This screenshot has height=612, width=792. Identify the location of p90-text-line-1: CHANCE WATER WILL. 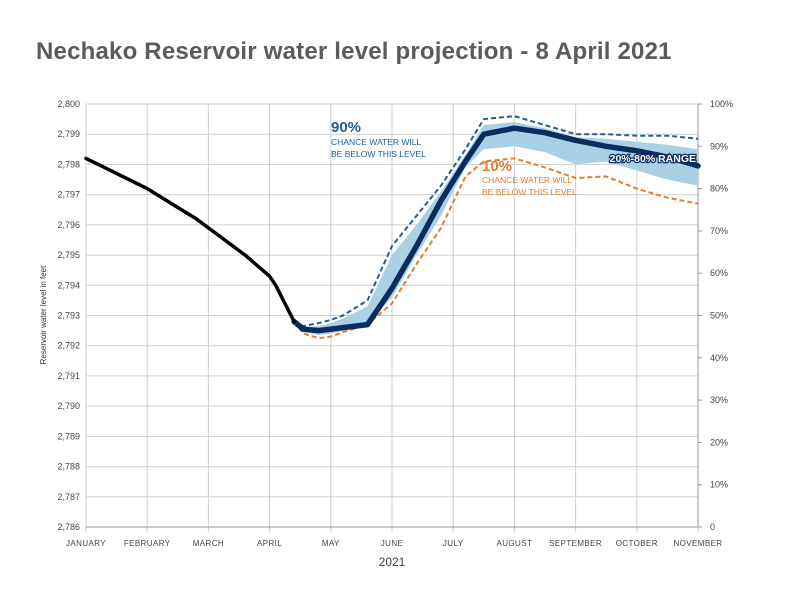
(376, 142).